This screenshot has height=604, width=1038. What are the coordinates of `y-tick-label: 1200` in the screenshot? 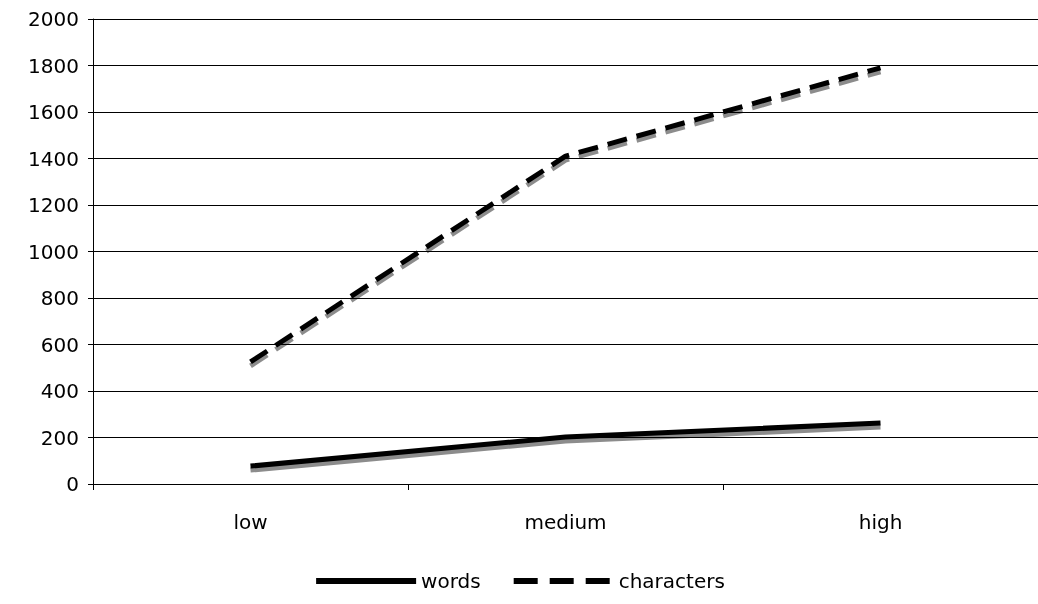 It's located at (53, 205).